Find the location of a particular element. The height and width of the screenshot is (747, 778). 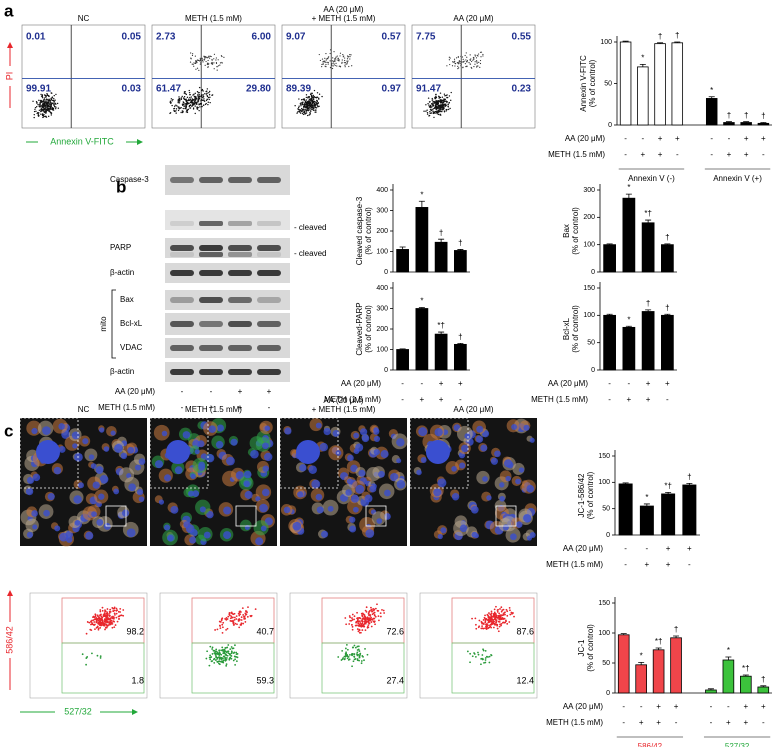

y-tick-label: 50 is located at coordinates (591, 343).